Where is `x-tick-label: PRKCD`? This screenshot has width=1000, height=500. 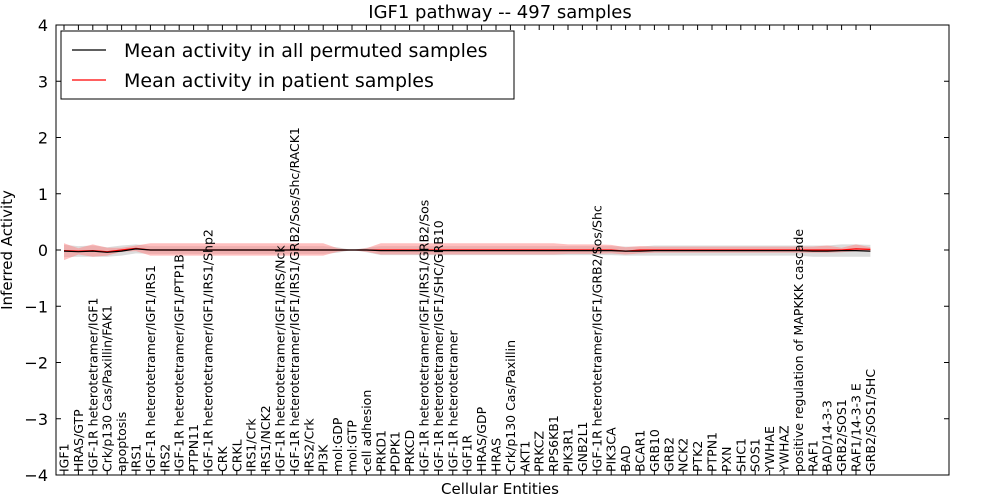
x-tick-label: PRKCD is located at coordinates (409, 451).